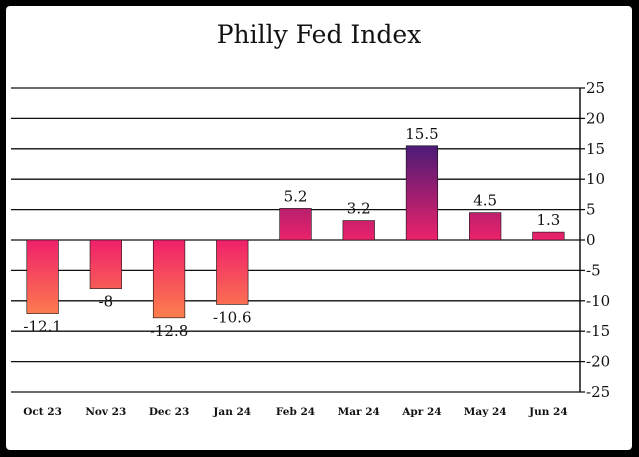 The image size is (639, 457). Describe the element at coordinates (595, 149) in the screenshot. I see `y-tick-label: 15` at that location.